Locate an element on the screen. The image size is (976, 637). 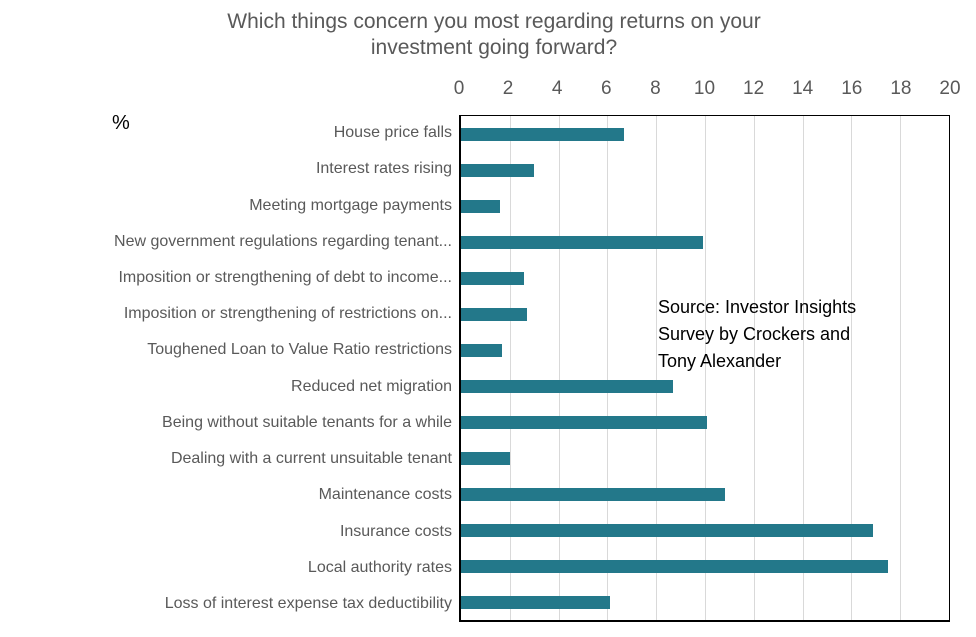
x-tick-label: 6 is located at coordinates (606, 88).